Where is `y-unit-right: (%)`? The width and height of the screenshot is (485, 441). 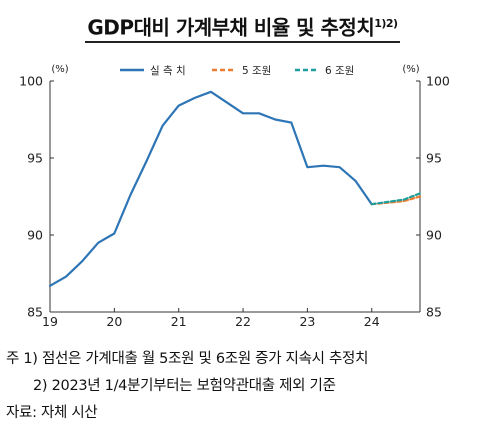
y-unit-right: (%) is located at coordinates (410, 69).